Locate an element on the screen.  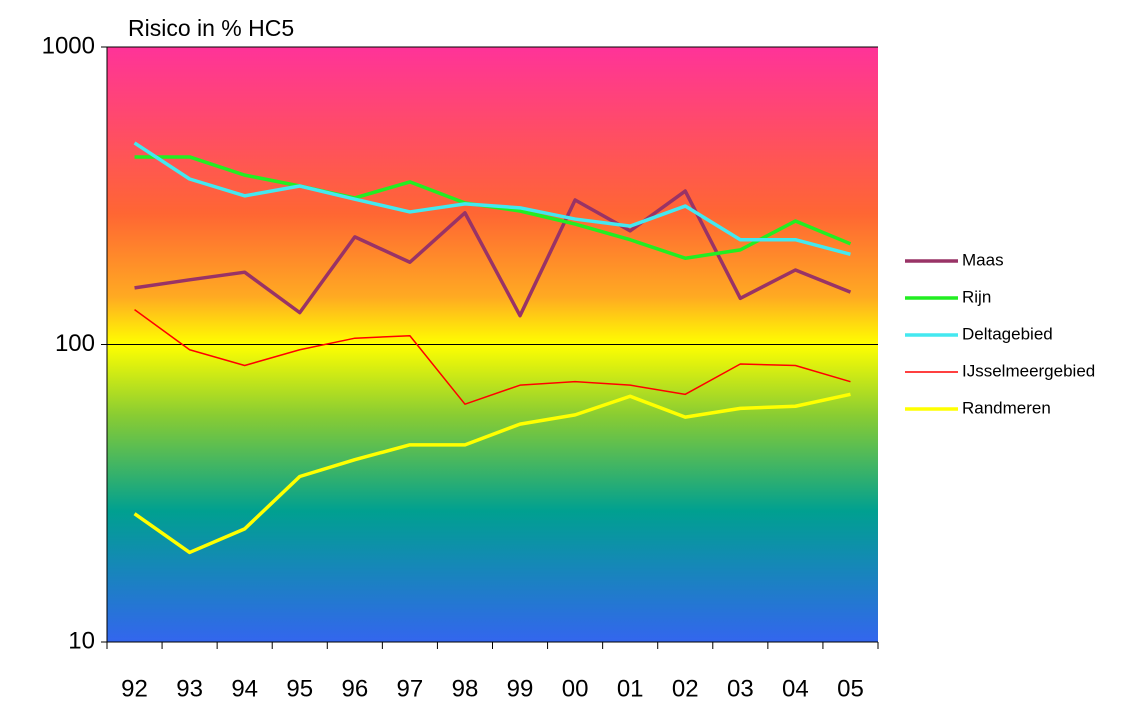
x-tick-label: 05 is located at coordinates (850, 688).